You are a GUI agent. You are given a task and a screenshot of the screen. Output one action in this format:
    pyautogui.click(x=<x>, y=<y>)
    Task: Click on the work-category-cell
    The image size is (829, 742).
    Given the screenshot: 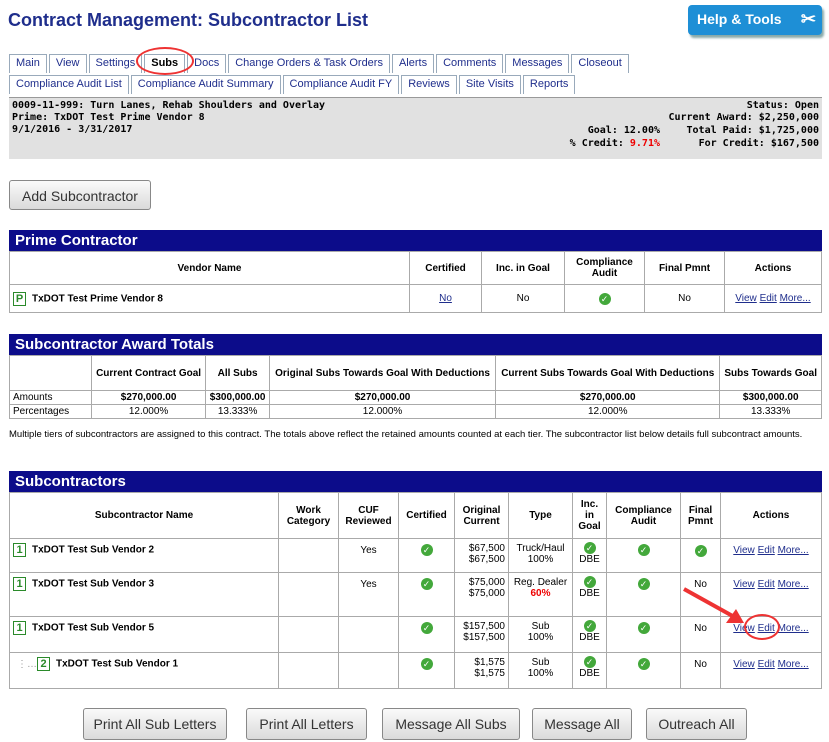 What is the action you would take?
    pyautogui.click(x=308, y=555)
    